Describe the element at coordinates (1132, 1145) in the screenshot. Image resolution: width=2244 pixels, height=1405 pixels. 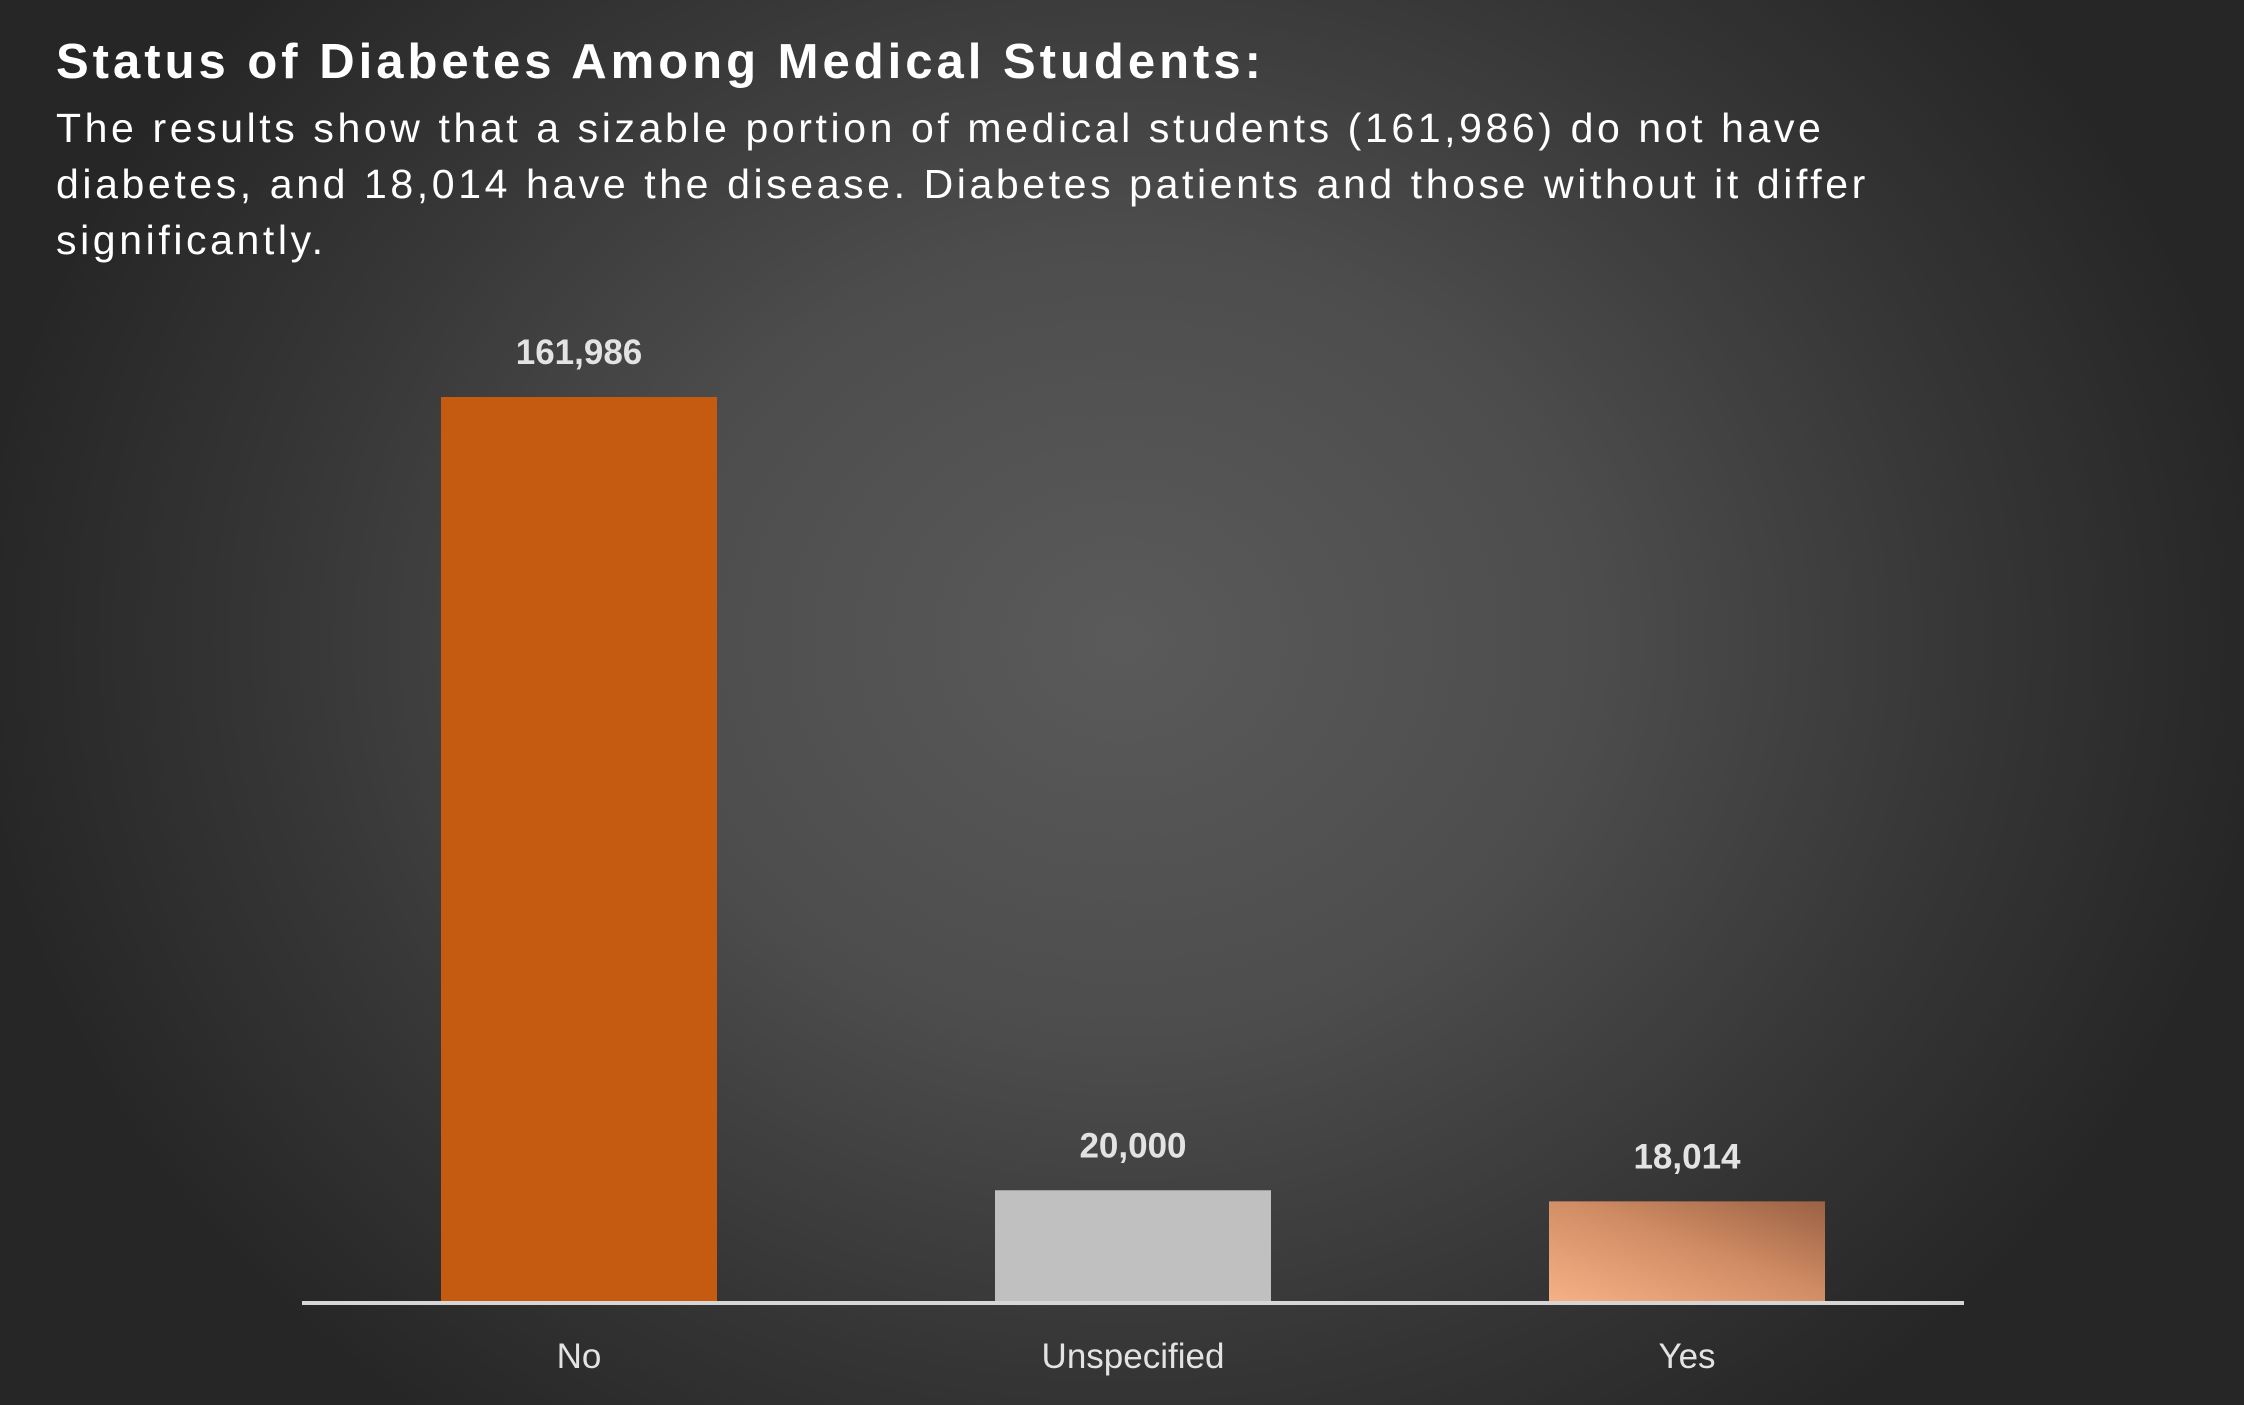
I see `data-label-unspecified: 20,000` at that location.